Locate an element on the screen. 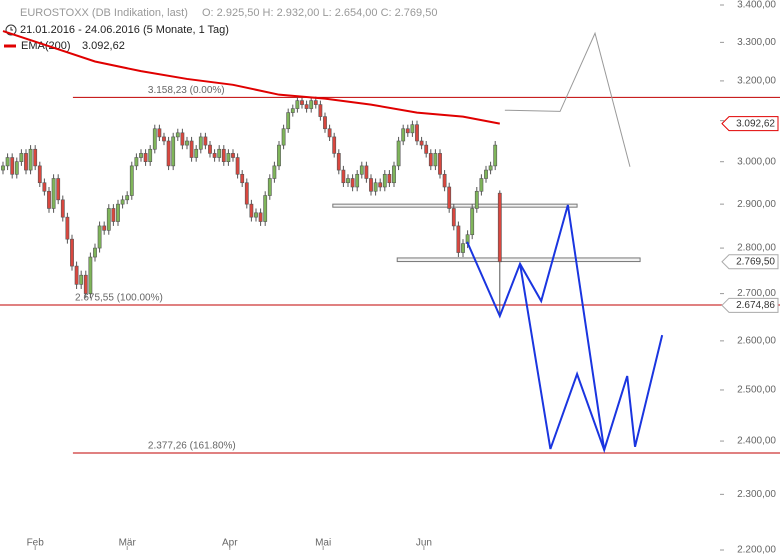  y-tick-label: 2.600,00 is located at coordinates (756, 340).